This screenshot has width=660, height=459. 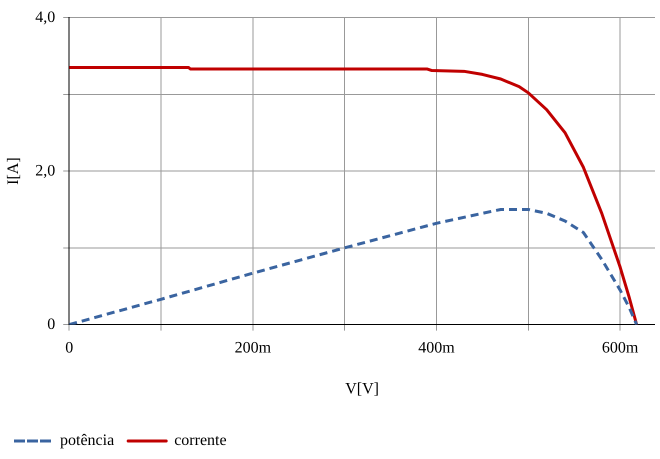 I want to click on y-tick-label: 2,0, so click(x=45, y=171).